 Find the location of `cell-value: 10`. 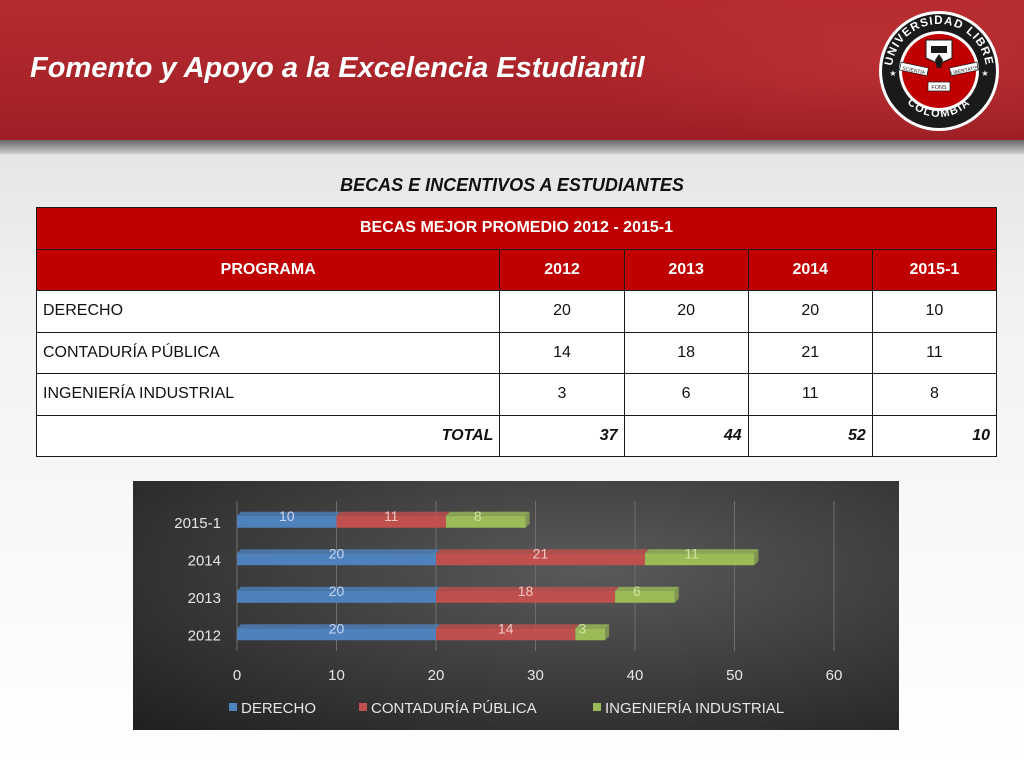

cell-value: 10 is located at coordinates (934, 311).